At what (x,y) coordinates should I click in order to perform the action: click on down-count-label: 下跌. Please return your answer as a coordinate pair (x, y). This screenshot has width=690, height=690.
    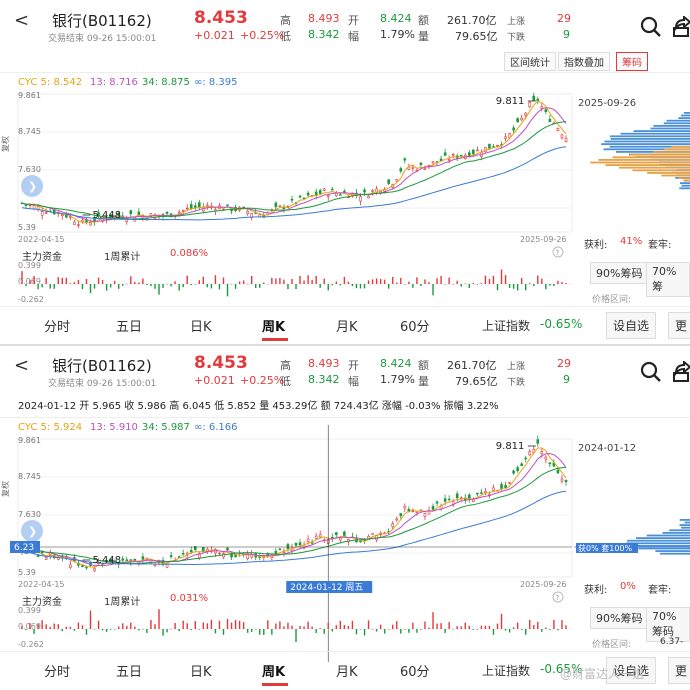
    Looking at the image, I should click on (516, 38).